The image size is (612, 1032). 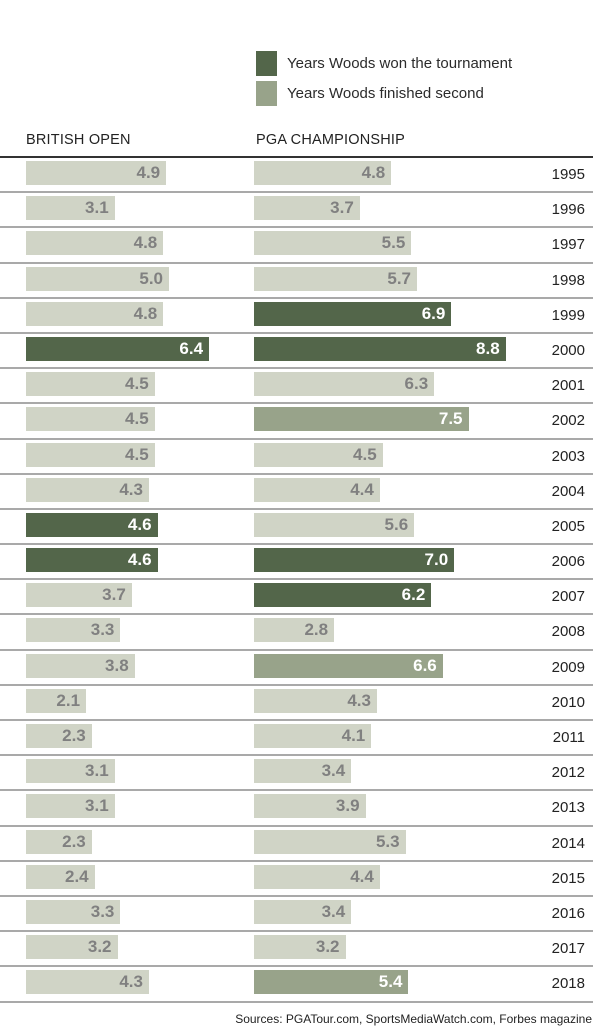 I want to click on british-open-bar-2015: 2.4, so click(x=60, y=876).